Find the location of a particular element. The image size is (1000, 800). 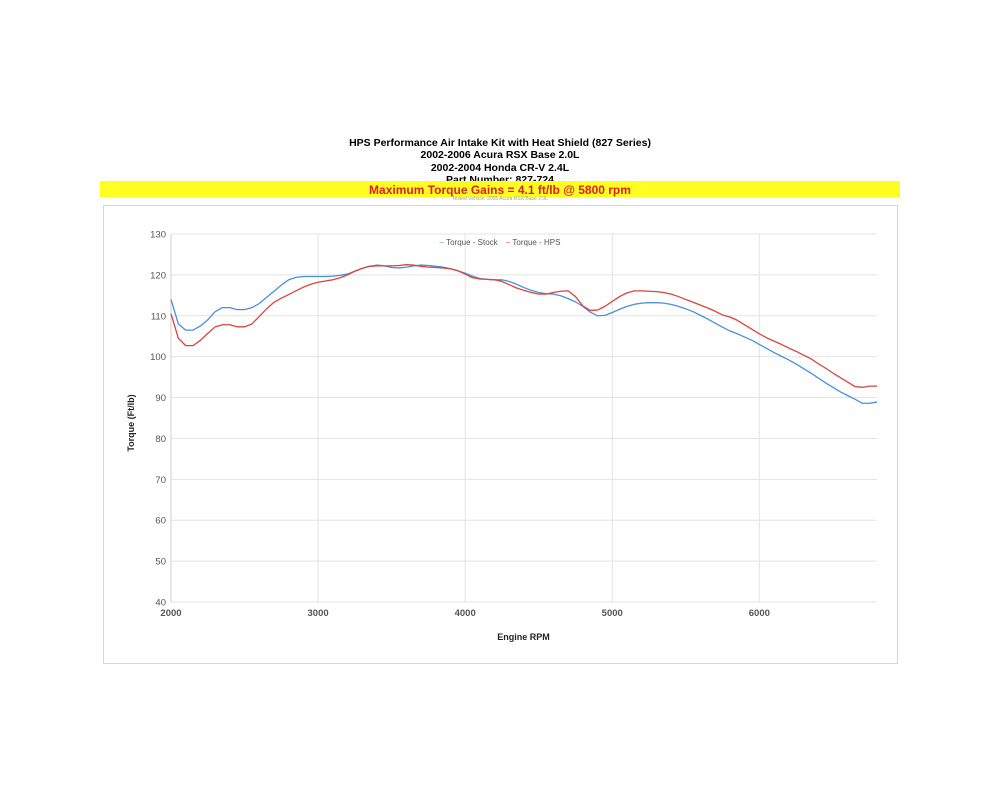

legend-dash-hps: – is located at coordinates (508, 242).